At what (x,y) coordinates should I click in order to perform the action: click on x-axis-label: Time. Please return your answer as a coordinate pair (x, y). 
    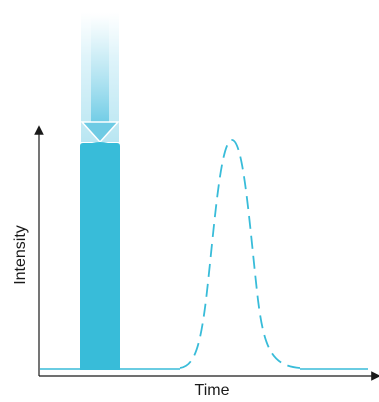
    Looking at the image, I should click on (212, 390).